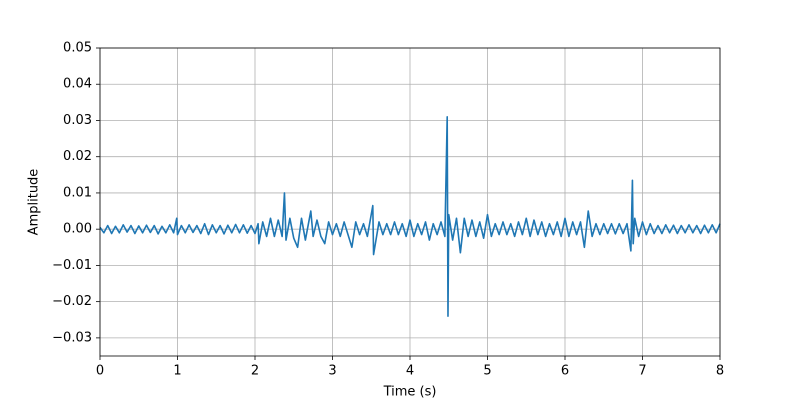  Describe the element at coordinates (72, 265) in the screenshot. I see `y-tick-label: −0.01` at that location.